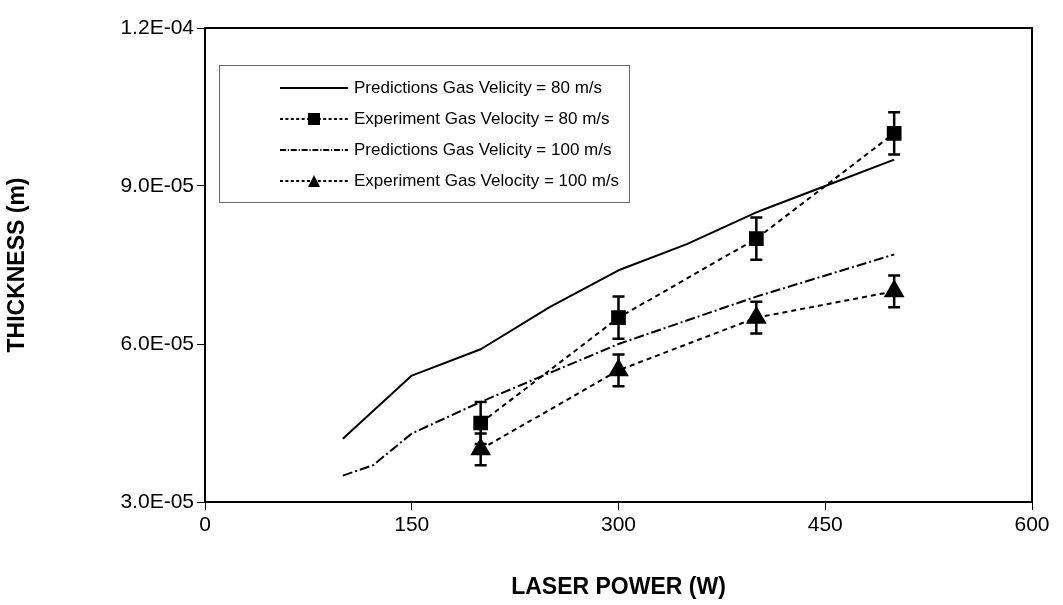 This screenshot has width=1063, height=605. I want to click on y-axis-title: THICKNESS (m), so click(16, 265).